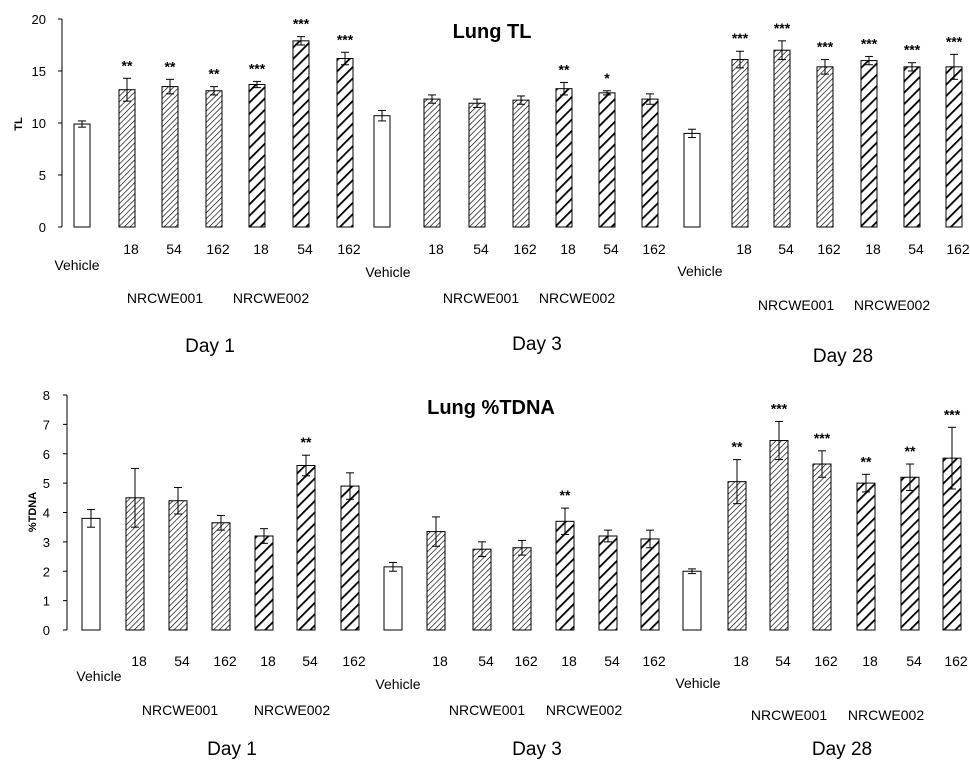  I want to click on y-axis: 0 5 10 15 20, so click(47, 123).